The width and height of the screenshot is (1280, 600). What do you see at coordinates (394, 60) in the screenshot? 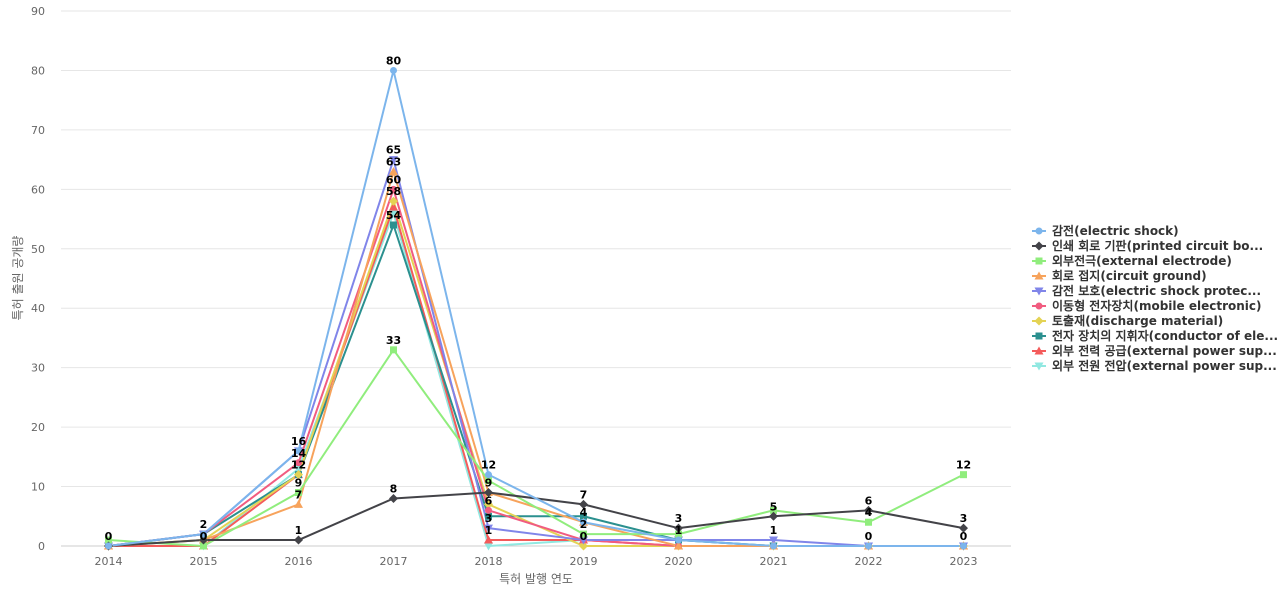
I see `data-label: 80` at bounding box center [394, 60].